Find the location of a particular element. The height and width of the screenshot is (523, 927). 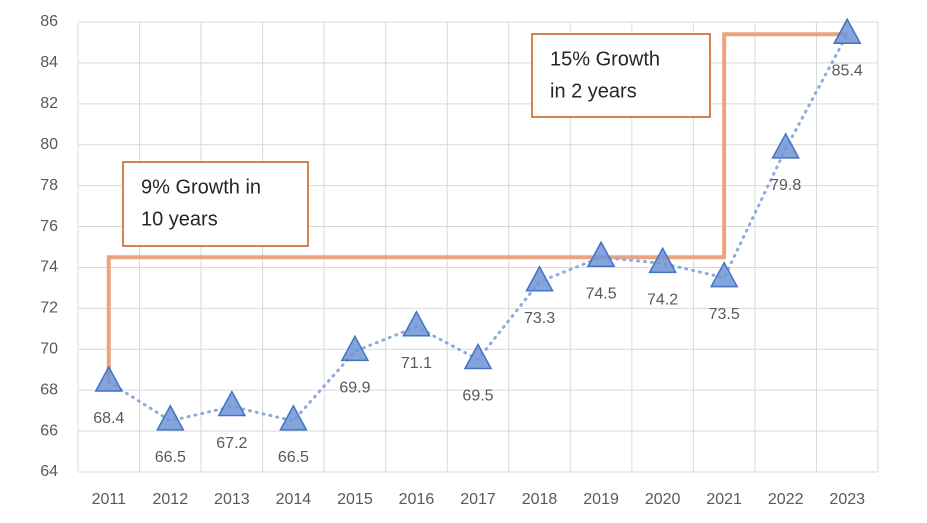

data-label: 69.5 is located at coordinates (477, 396).